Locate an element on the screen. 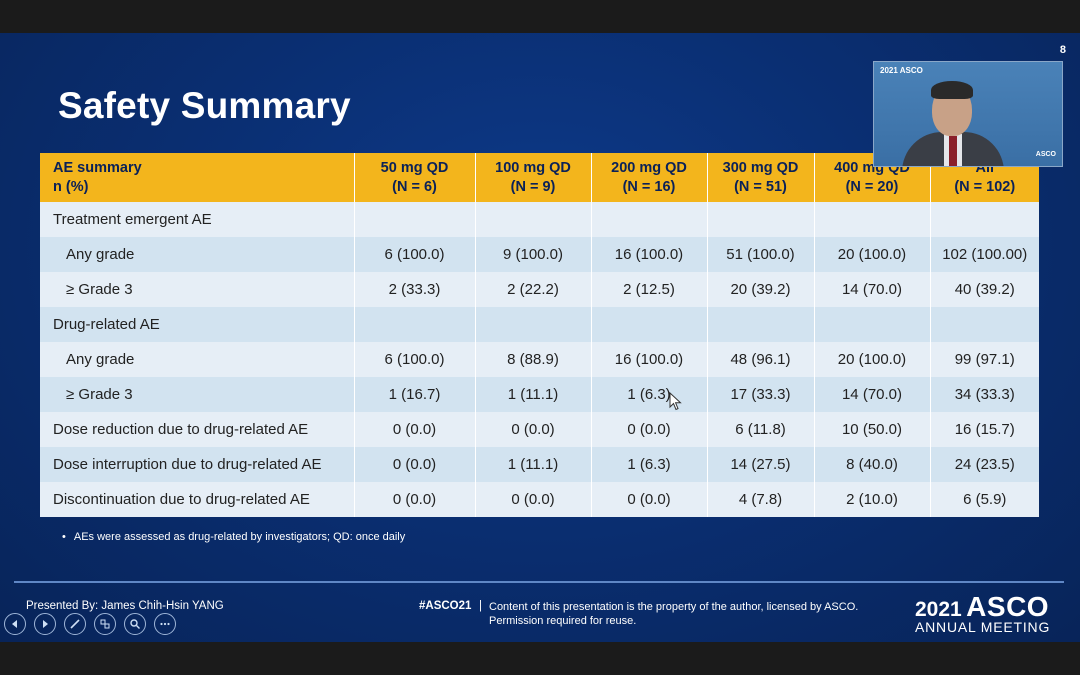 The width and height of the screenshot is (1080, 675). table-cell: 20 (39.2) is located at coordinates (760, 289).